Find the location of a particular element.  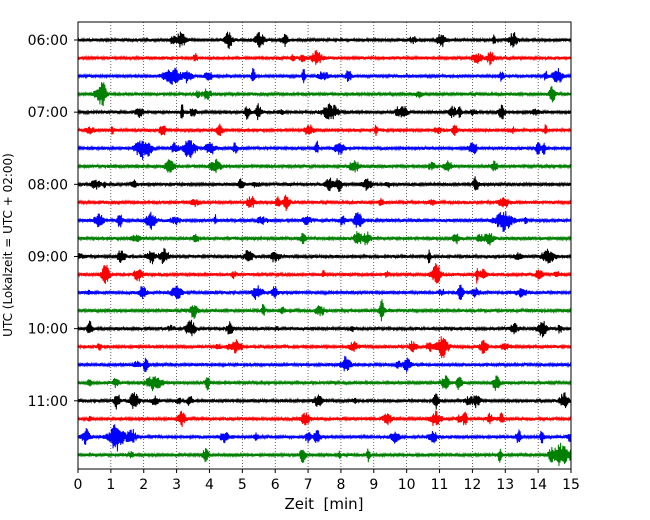

x-tick-label: 5 is located at coordinates (242, 485).